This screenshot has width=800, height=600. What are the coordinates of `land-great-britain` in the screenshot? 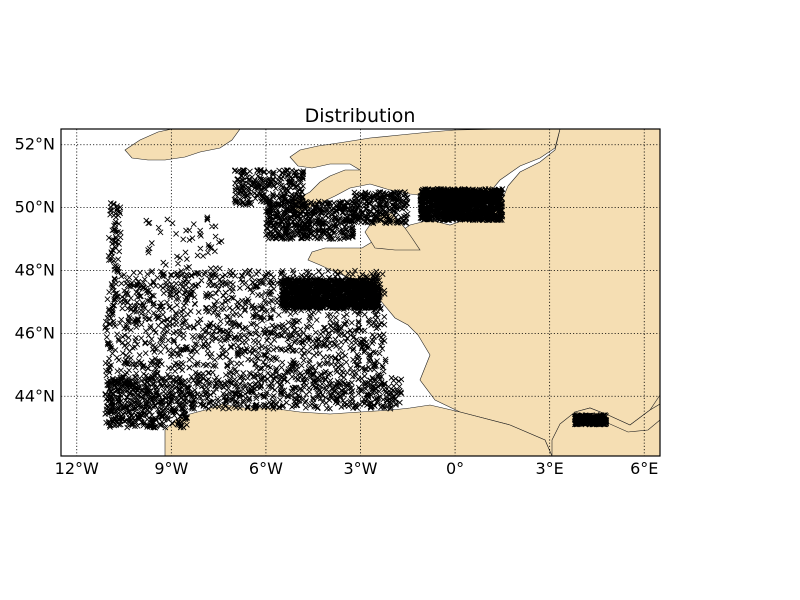 It's located at (423, 171).